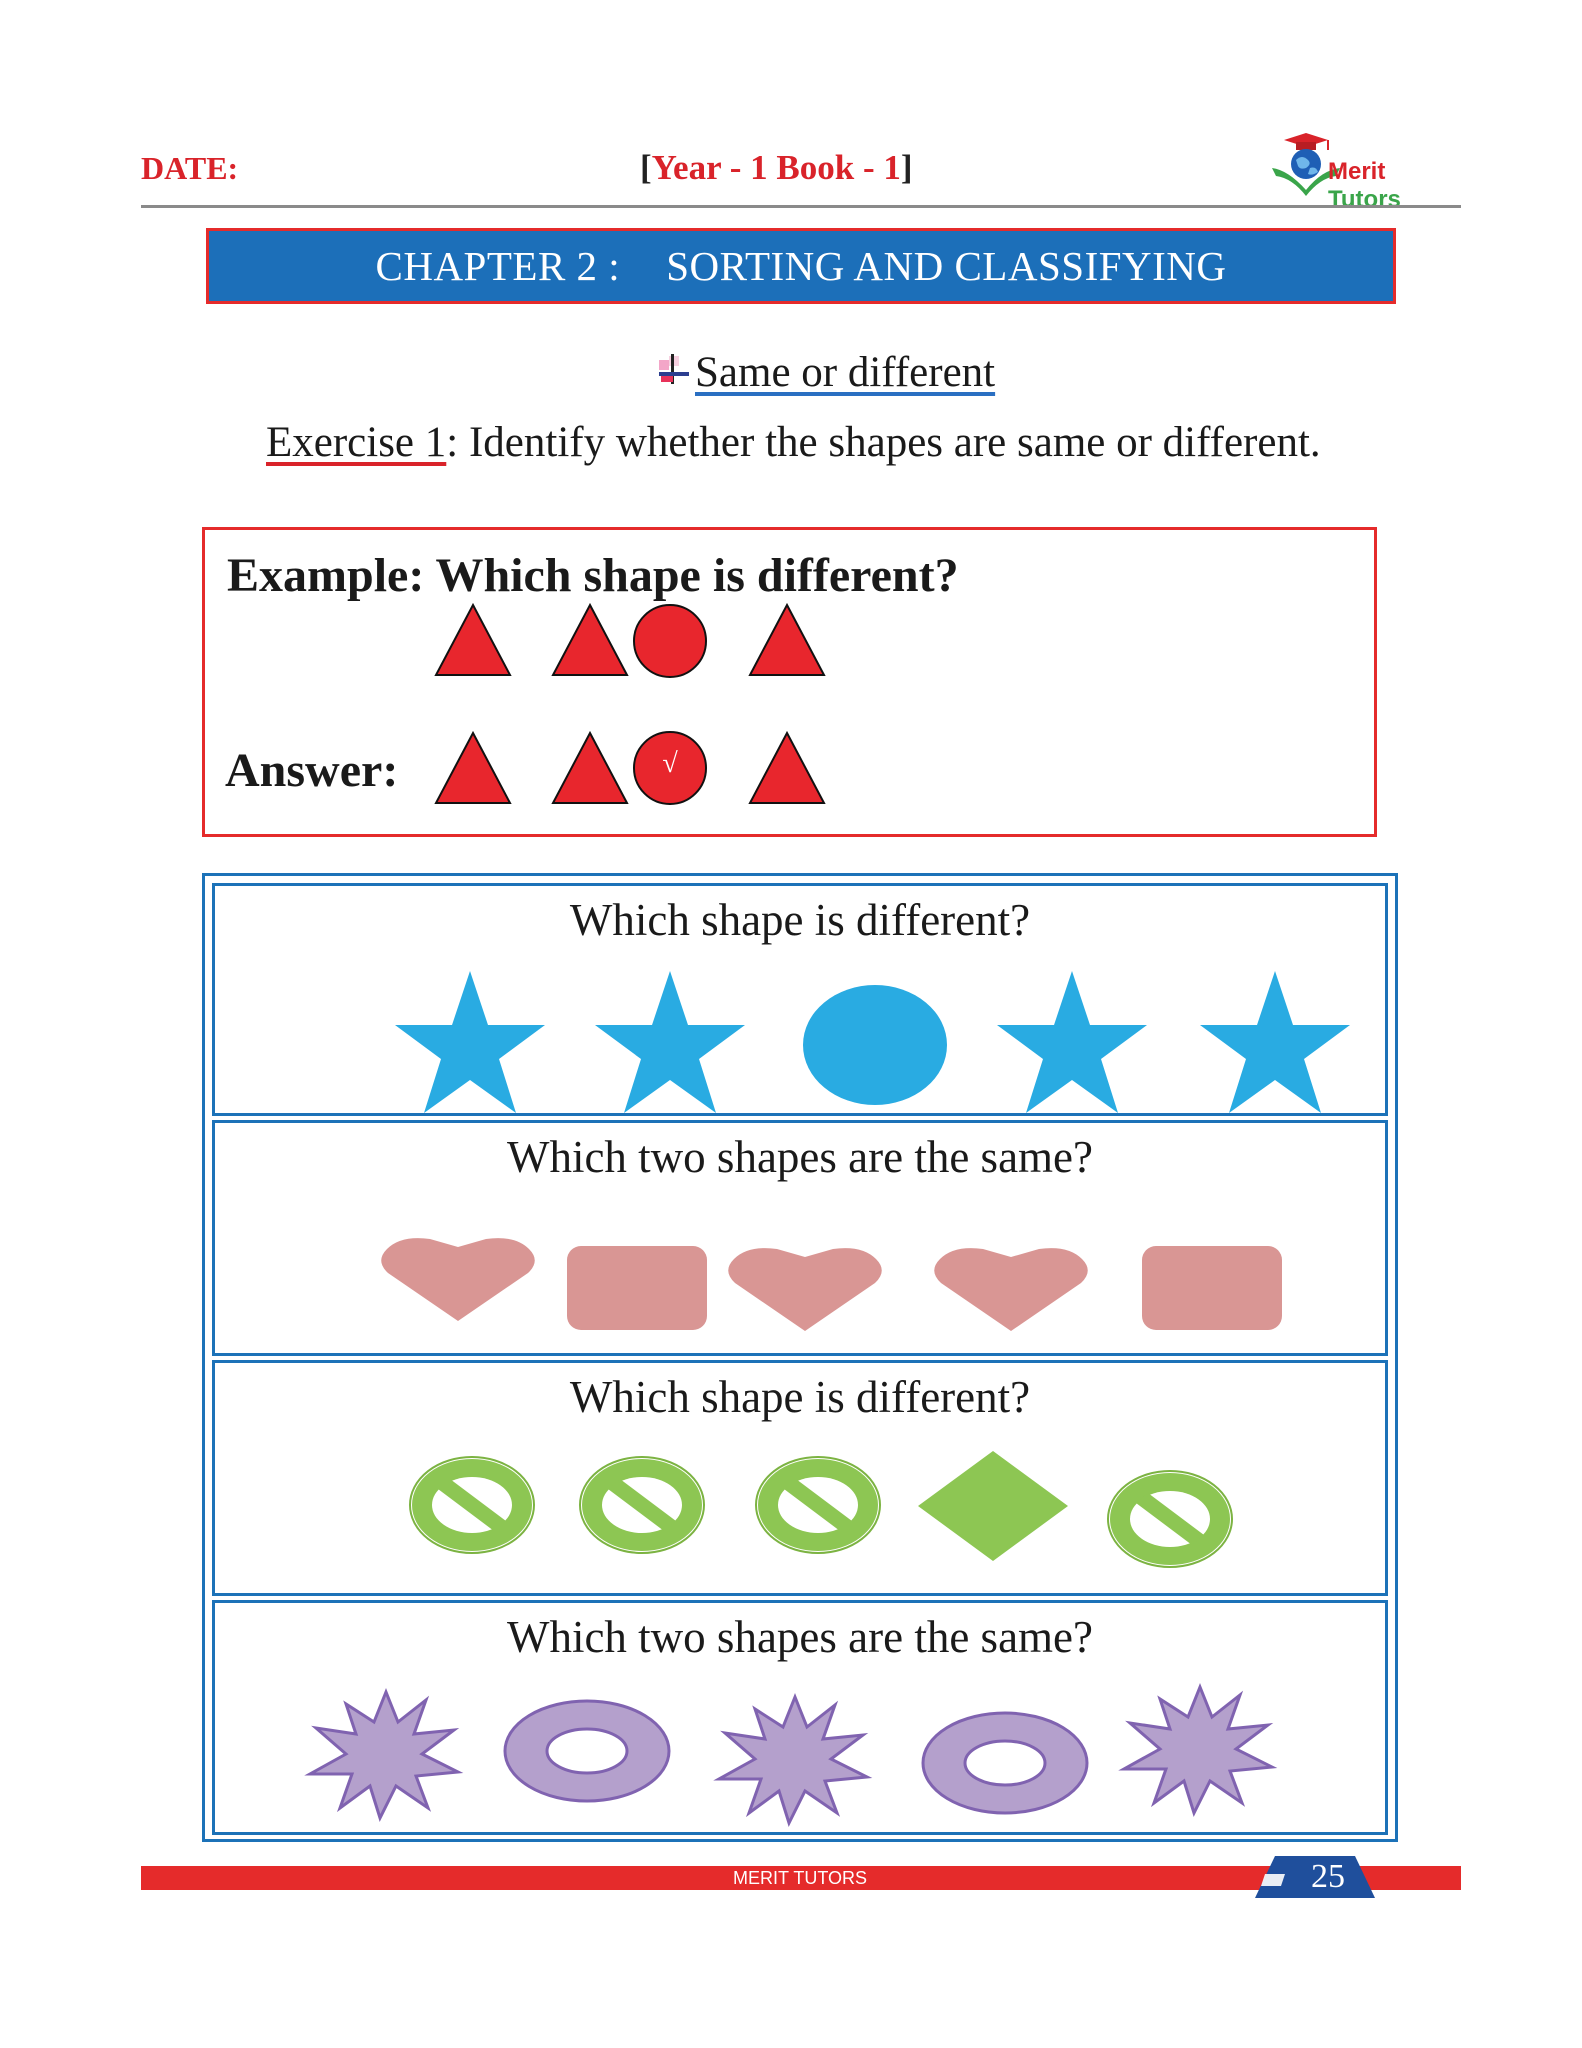  I want to click on question-row-2: Which two shapes are the same?, so click(800, 1238).